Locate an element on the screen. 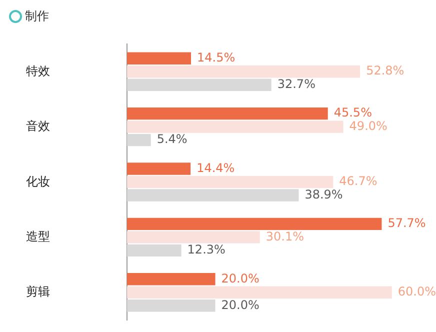 This screenshot has height=332, width=436. y-tick-label: 音效 is located at coordinates (38, 126).